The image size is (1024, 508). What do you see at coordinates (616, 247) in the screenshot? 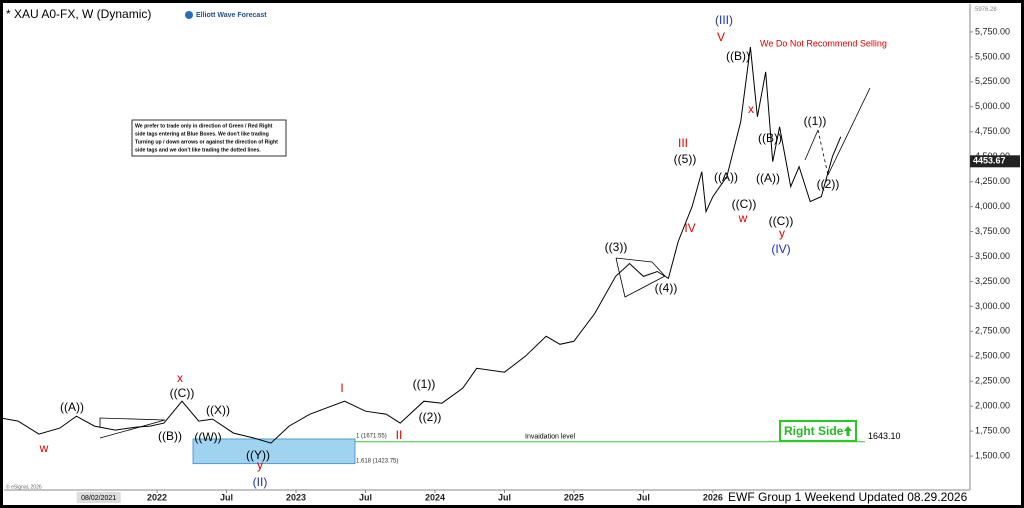
I see `wave-label: ((3))` at bounding box center [616, 247].